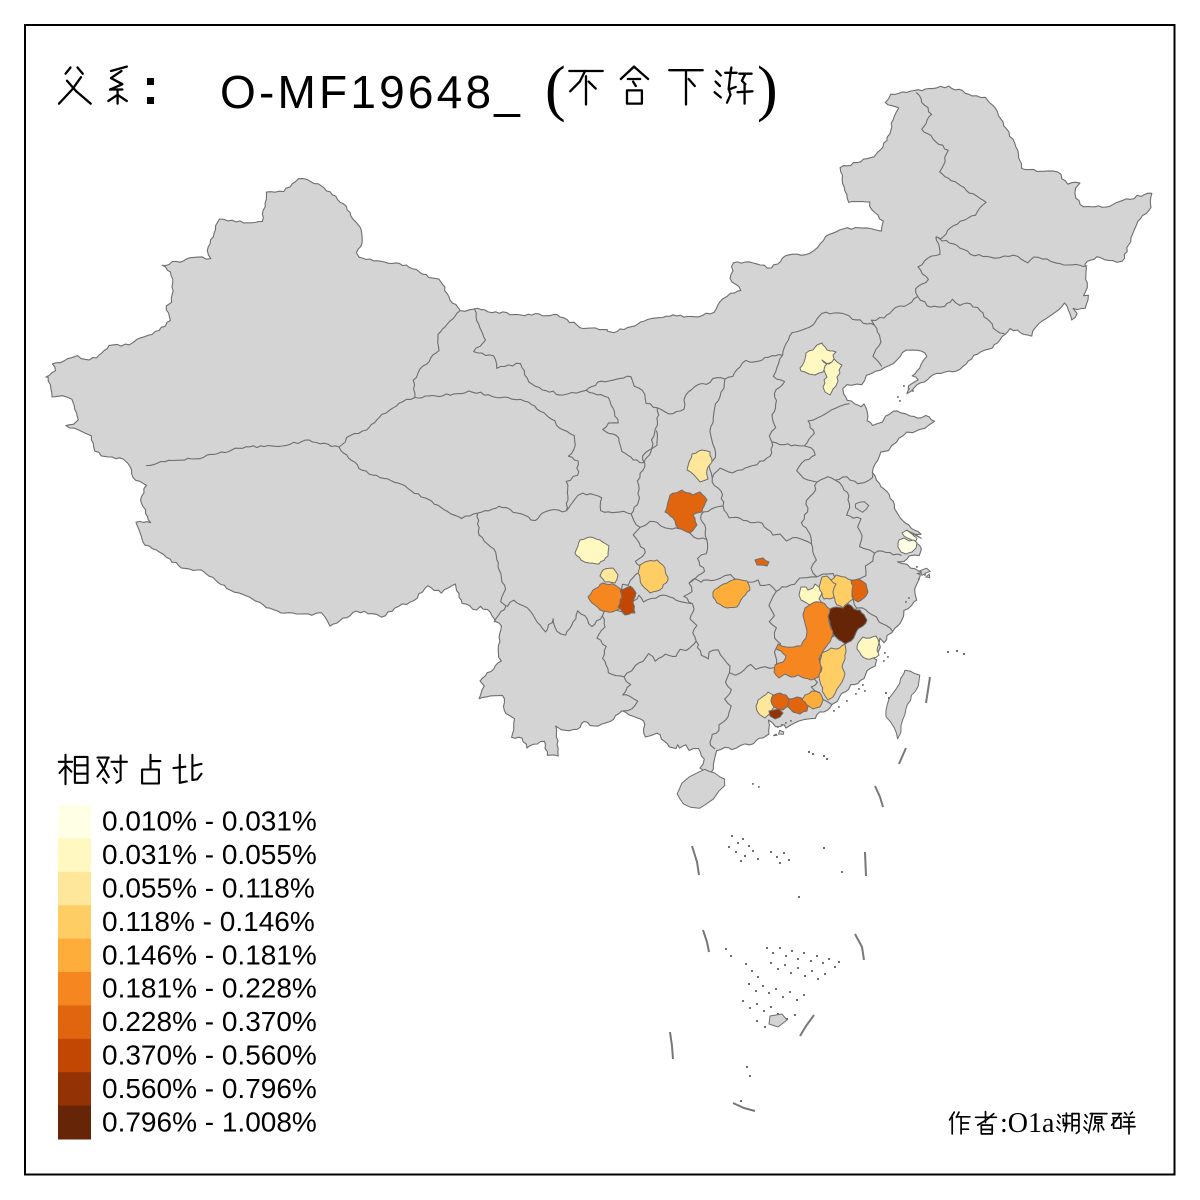 The image size is (1200, 1200). What do you see at coordinates (209, 1121) in the screenshot?
I see `svg-text: 0.796% - 1.008%` at bounding box center [209, 1121].